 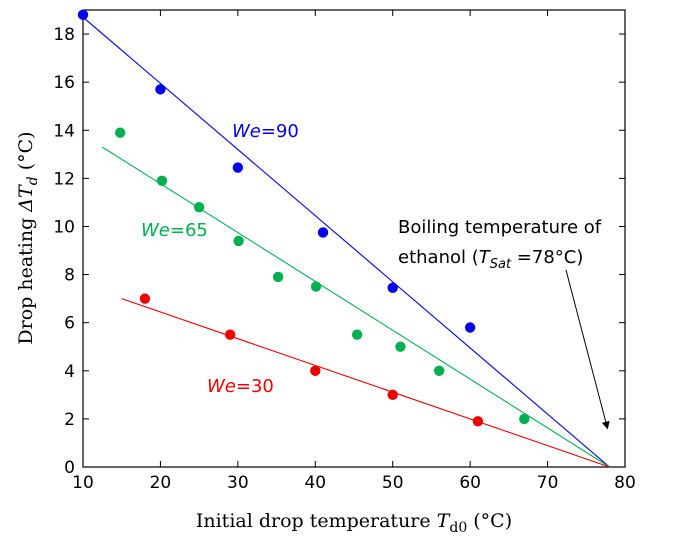 I want to click on boiling-arrow, so click(x=587, y=349).